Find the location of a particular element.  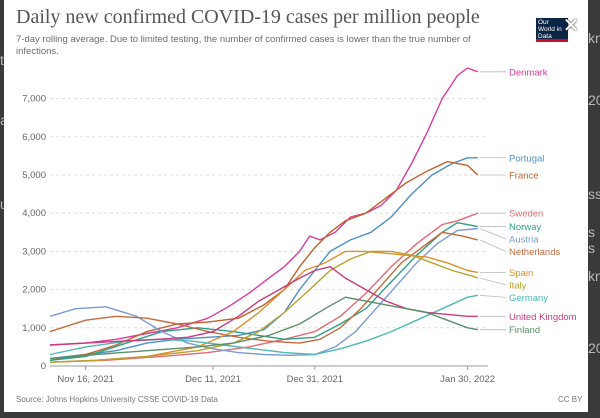

series-label: Sweden is located at coordinates (526, 214).